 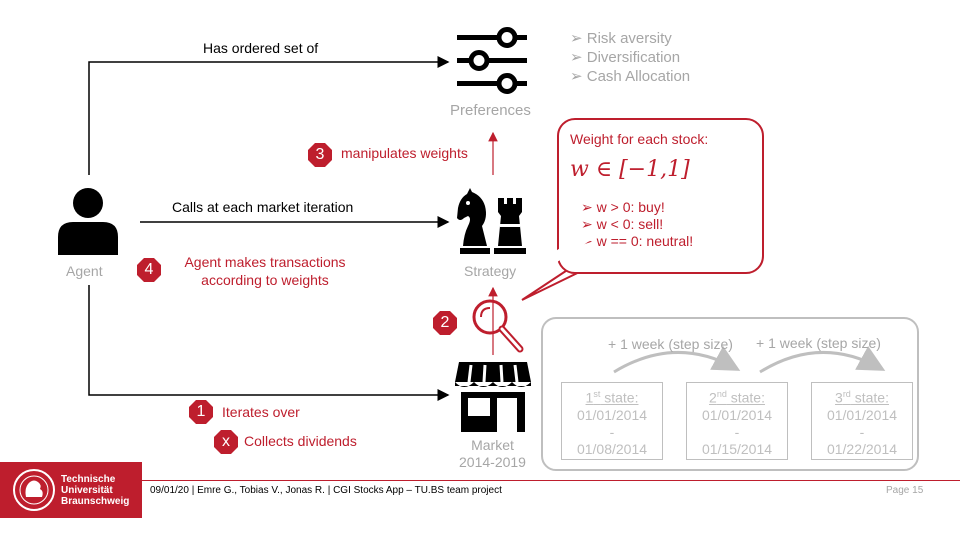 I want to click on logo-text: Technische Universität Braunschweig, so click(x=95, y=490).